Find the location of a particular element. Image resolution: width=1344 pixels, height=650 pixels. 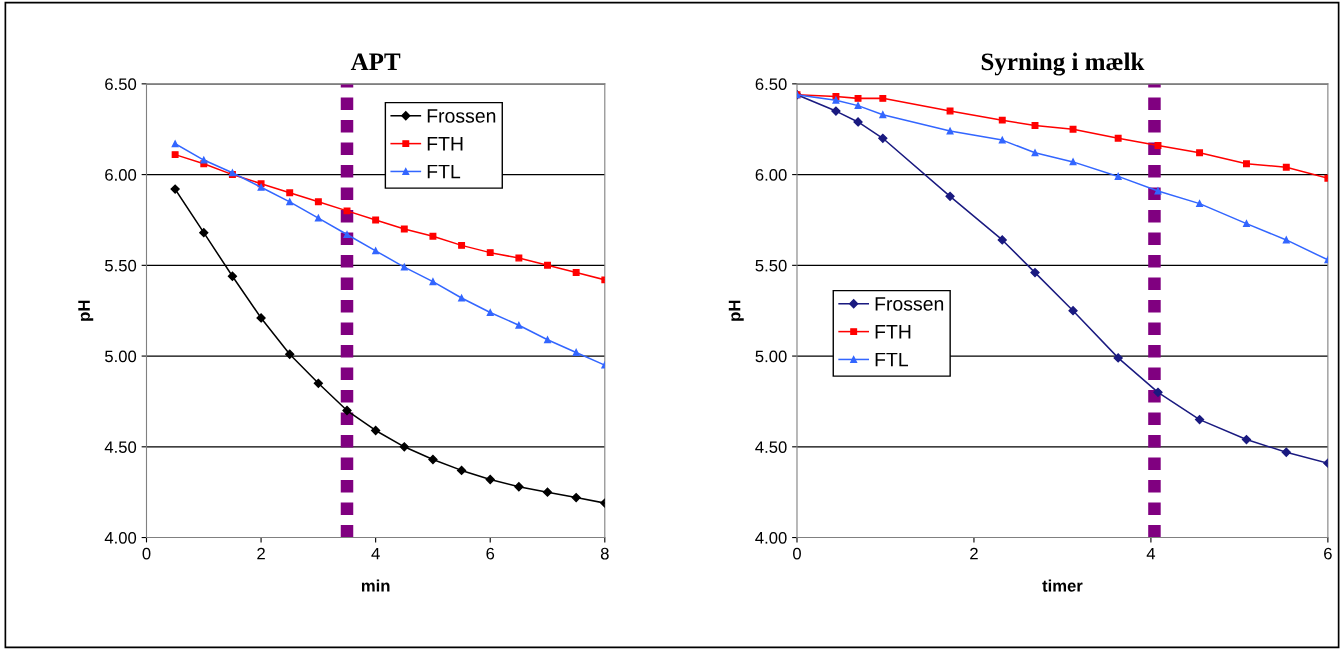

chart-title: APT is located at coordinates (375, 61).